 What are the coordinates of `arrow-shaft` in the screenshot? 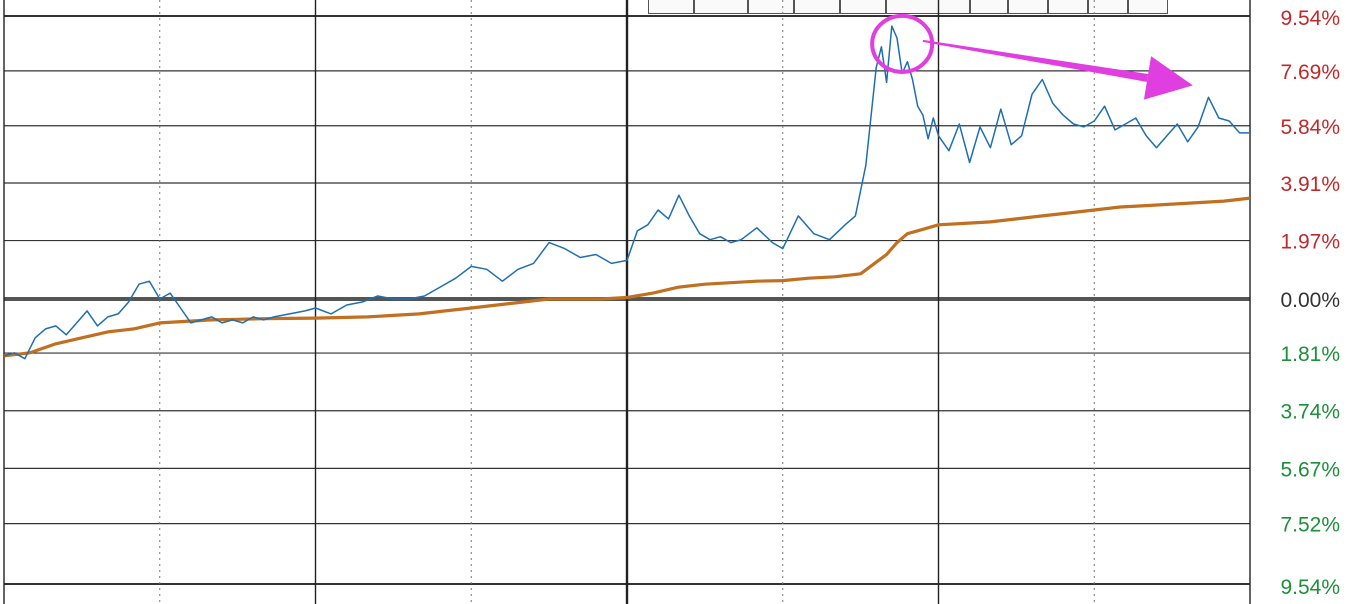 It's located at (1035, 60).